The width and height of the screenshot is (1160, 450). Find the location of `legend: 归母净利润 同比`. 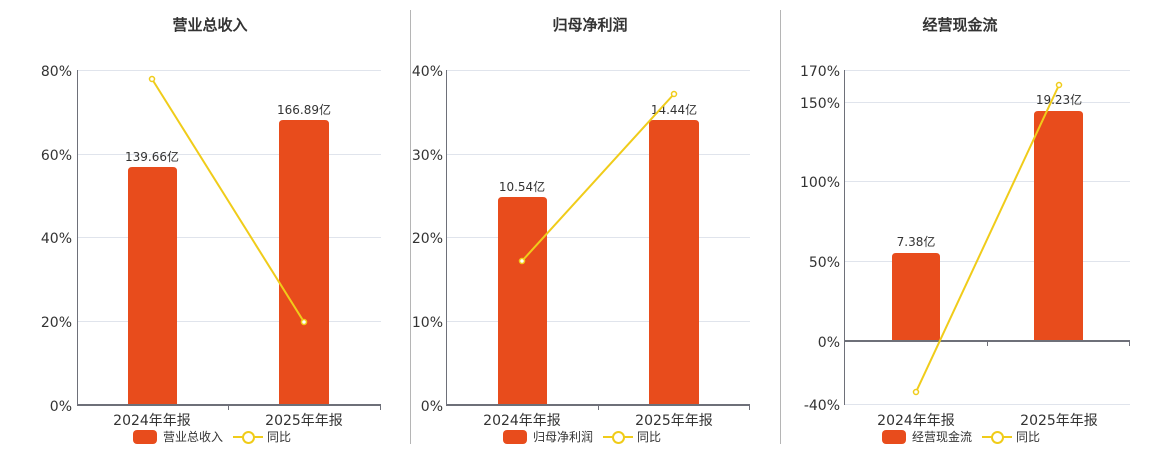

legend: 归母净利润 同比 is located at coordinates (582, 436).